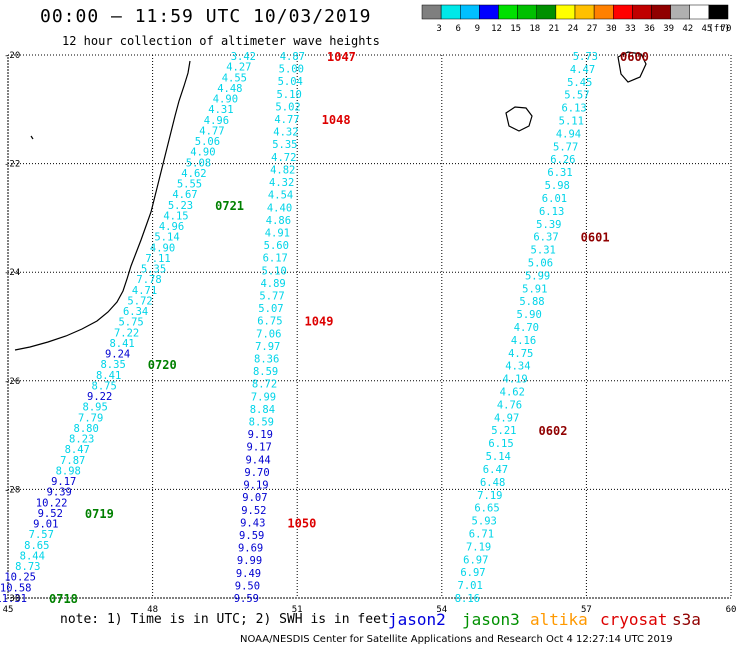 The image size is (740, 650). Describe the element at coordinates (291, 70) in the screenshot. I see `swh-value: 5.00` at that location.